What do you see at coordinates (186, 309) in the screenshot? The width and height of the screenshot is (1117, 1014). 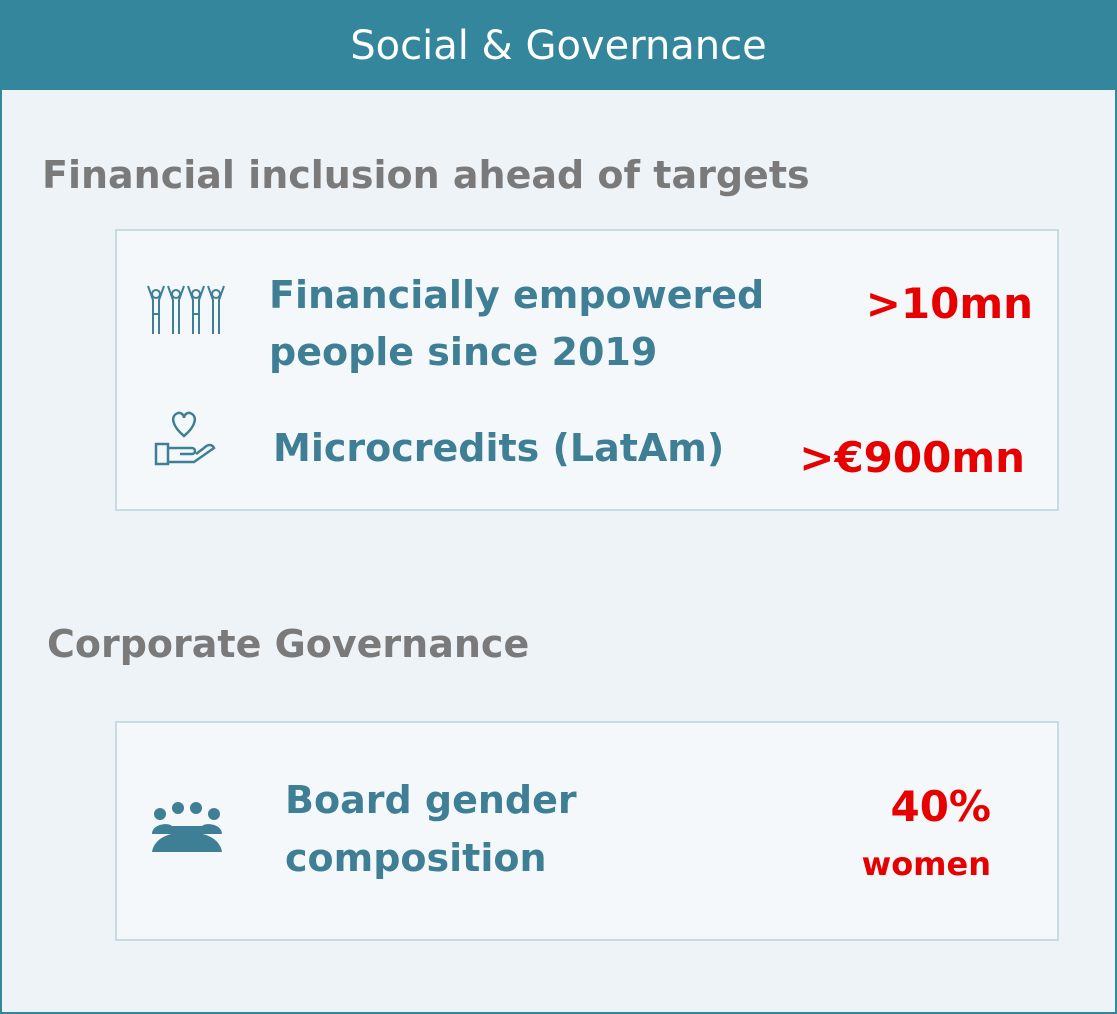 I see `people-icon` at bounding box center [186, 309].